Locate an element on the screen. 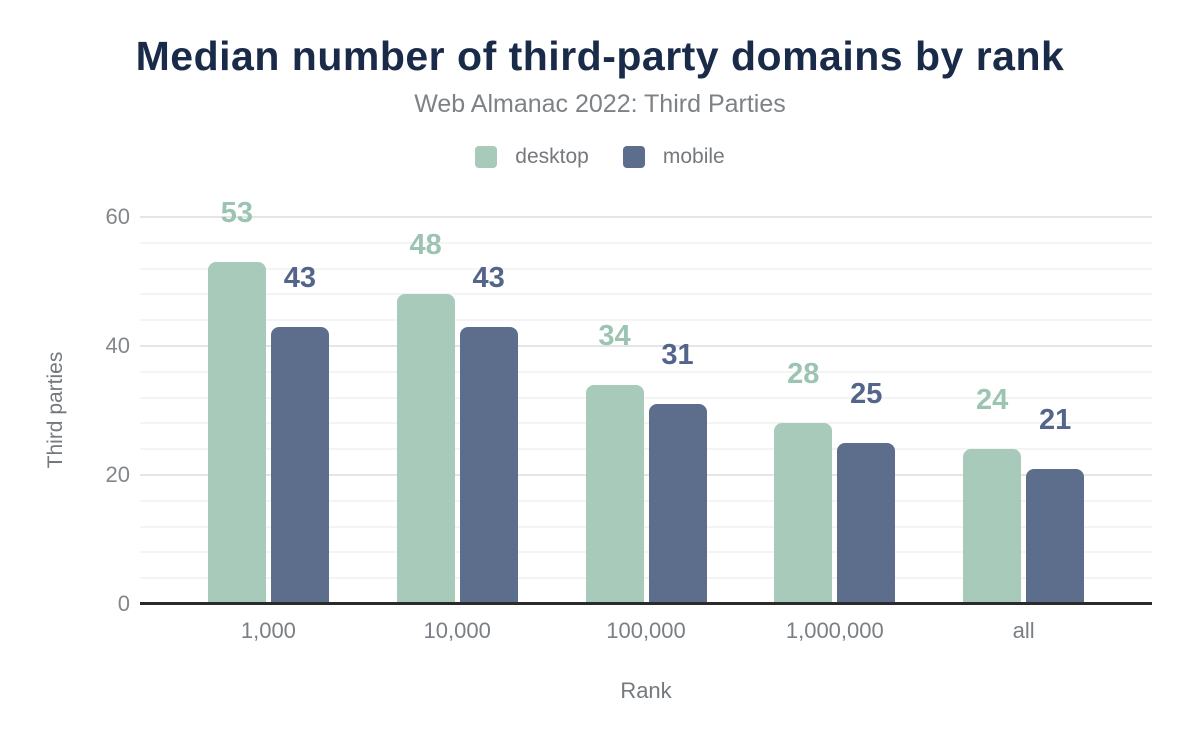  bar-mobile-all is located at coordinates (1055, 536).